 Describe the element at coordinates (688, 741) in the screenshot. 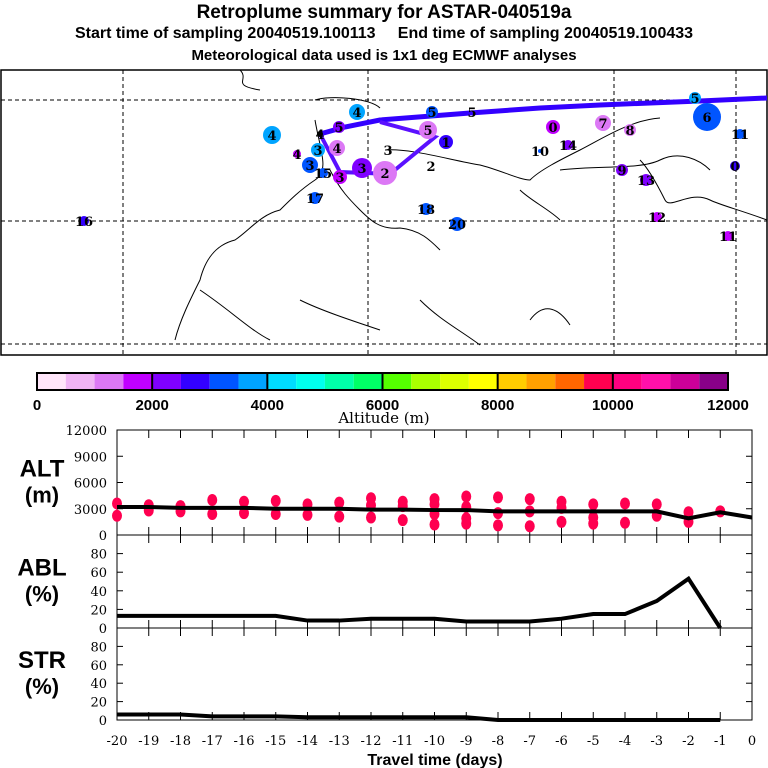

I see `x-tick-label: -2` at that location.